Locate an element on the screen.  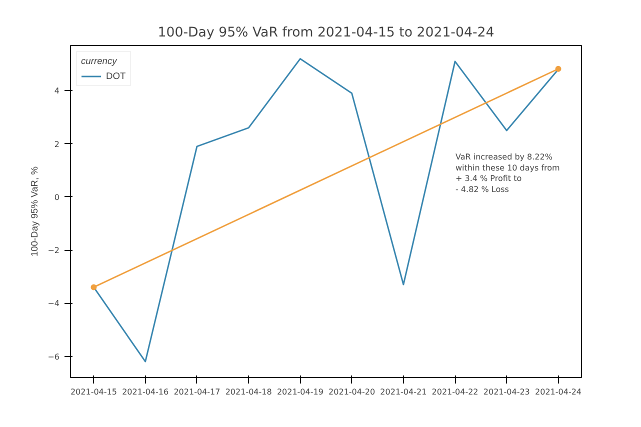
x-tick-label: 2021-04-22 is located at coordinates (455, 392).